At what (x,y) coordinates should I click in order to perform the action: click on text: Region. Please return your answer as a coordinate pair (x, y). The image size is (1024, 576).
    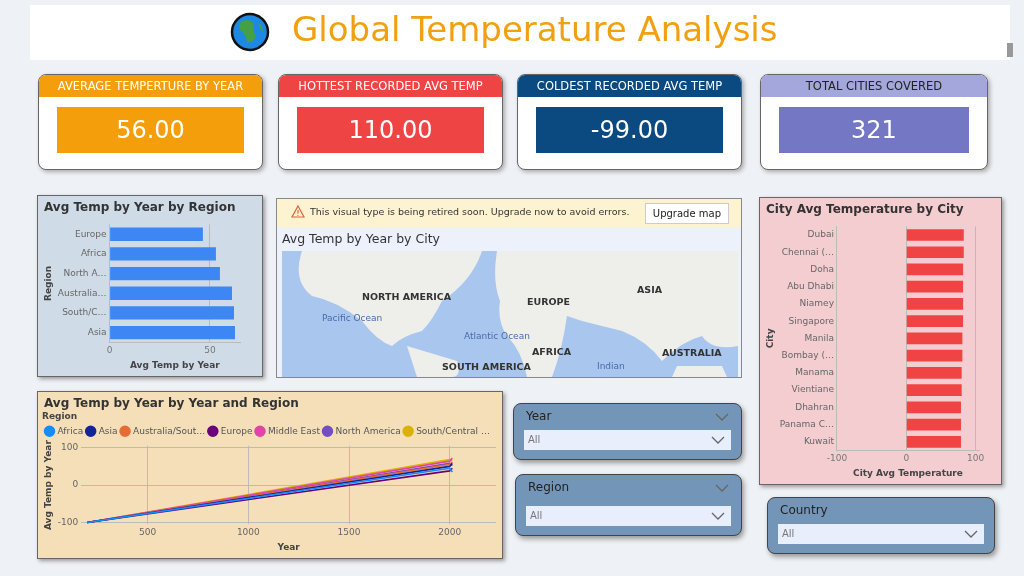
    Looking at the image, I should click on (549, 487).